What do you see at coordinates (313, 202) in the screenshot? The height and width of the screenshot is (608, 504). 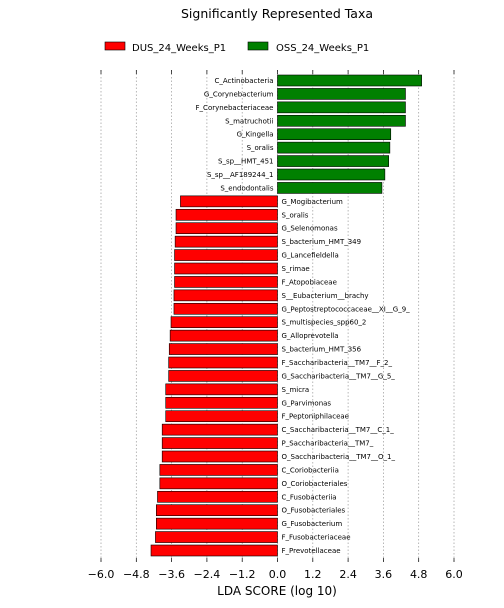 I see `bar-label: G_Mogibacterium` at bounding box center [313, 202].